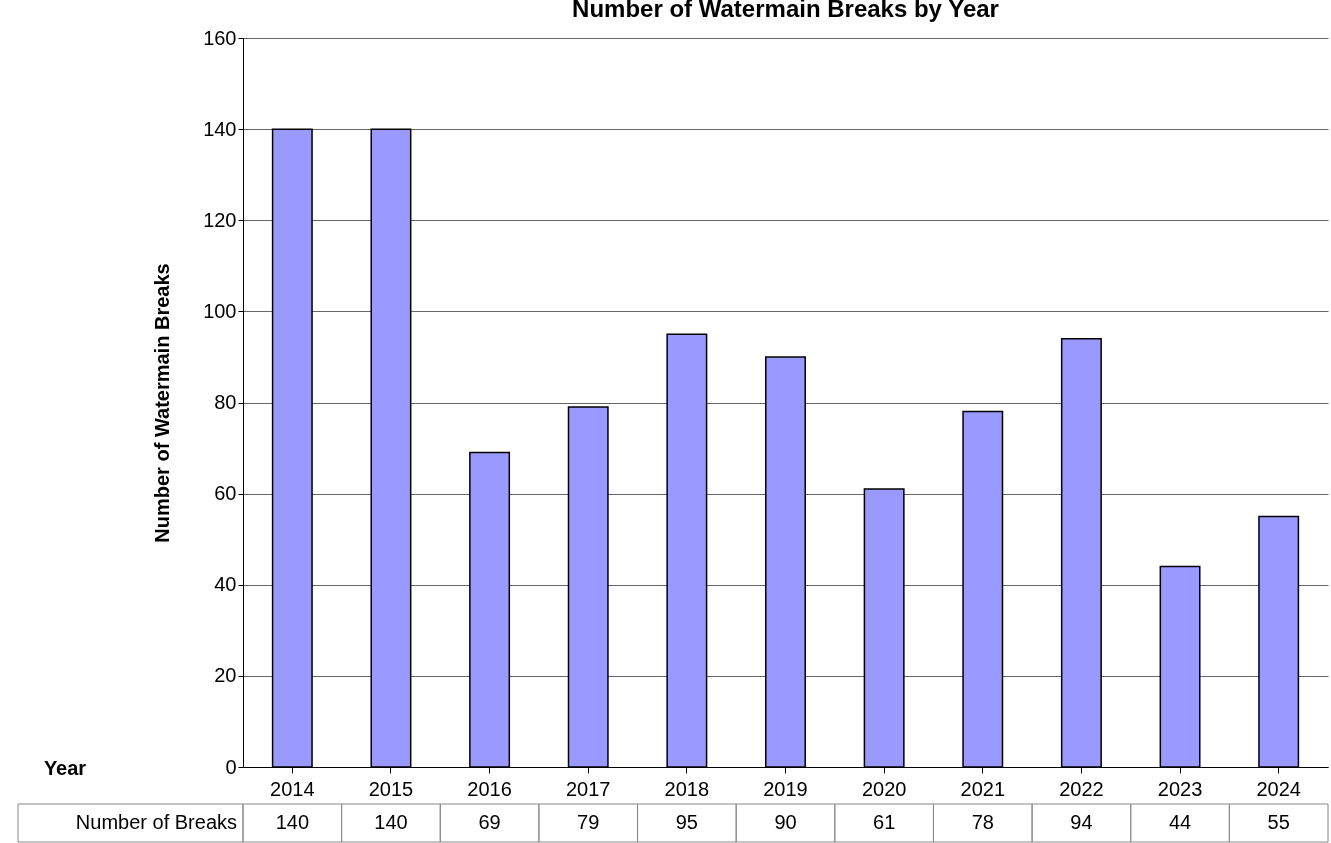 The height and width of the screenshot is (843, 1331). Describe the element at coordinates (225, 493) in the screenshot. I see `y-tick-label: 60` at that location.